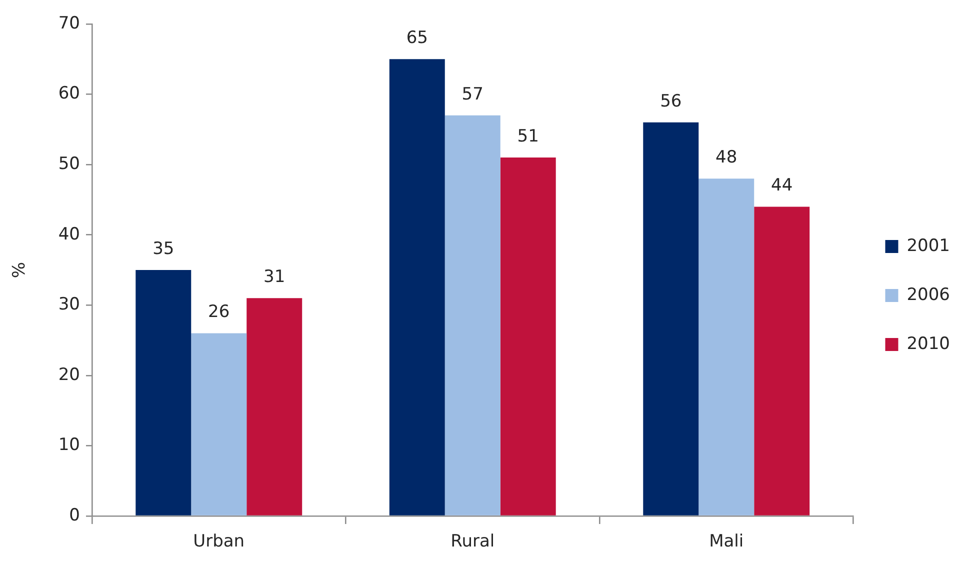 This screenshot has width=969, height=567. I want to click on y-tick-label: 20, so click(69, 374).